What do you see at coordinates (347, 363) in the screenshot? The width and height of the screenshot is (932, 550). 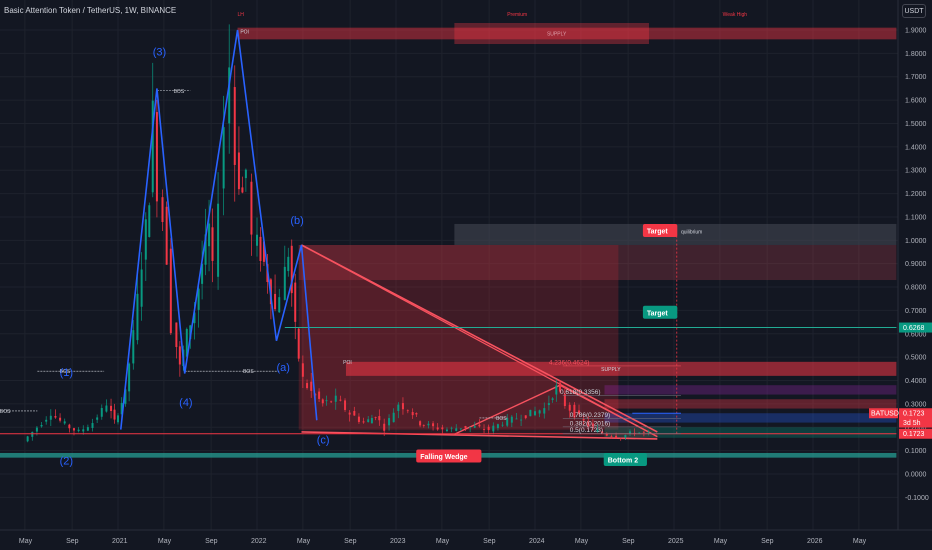 I see `annotation-label: POI` at bounding box center [347, 363].